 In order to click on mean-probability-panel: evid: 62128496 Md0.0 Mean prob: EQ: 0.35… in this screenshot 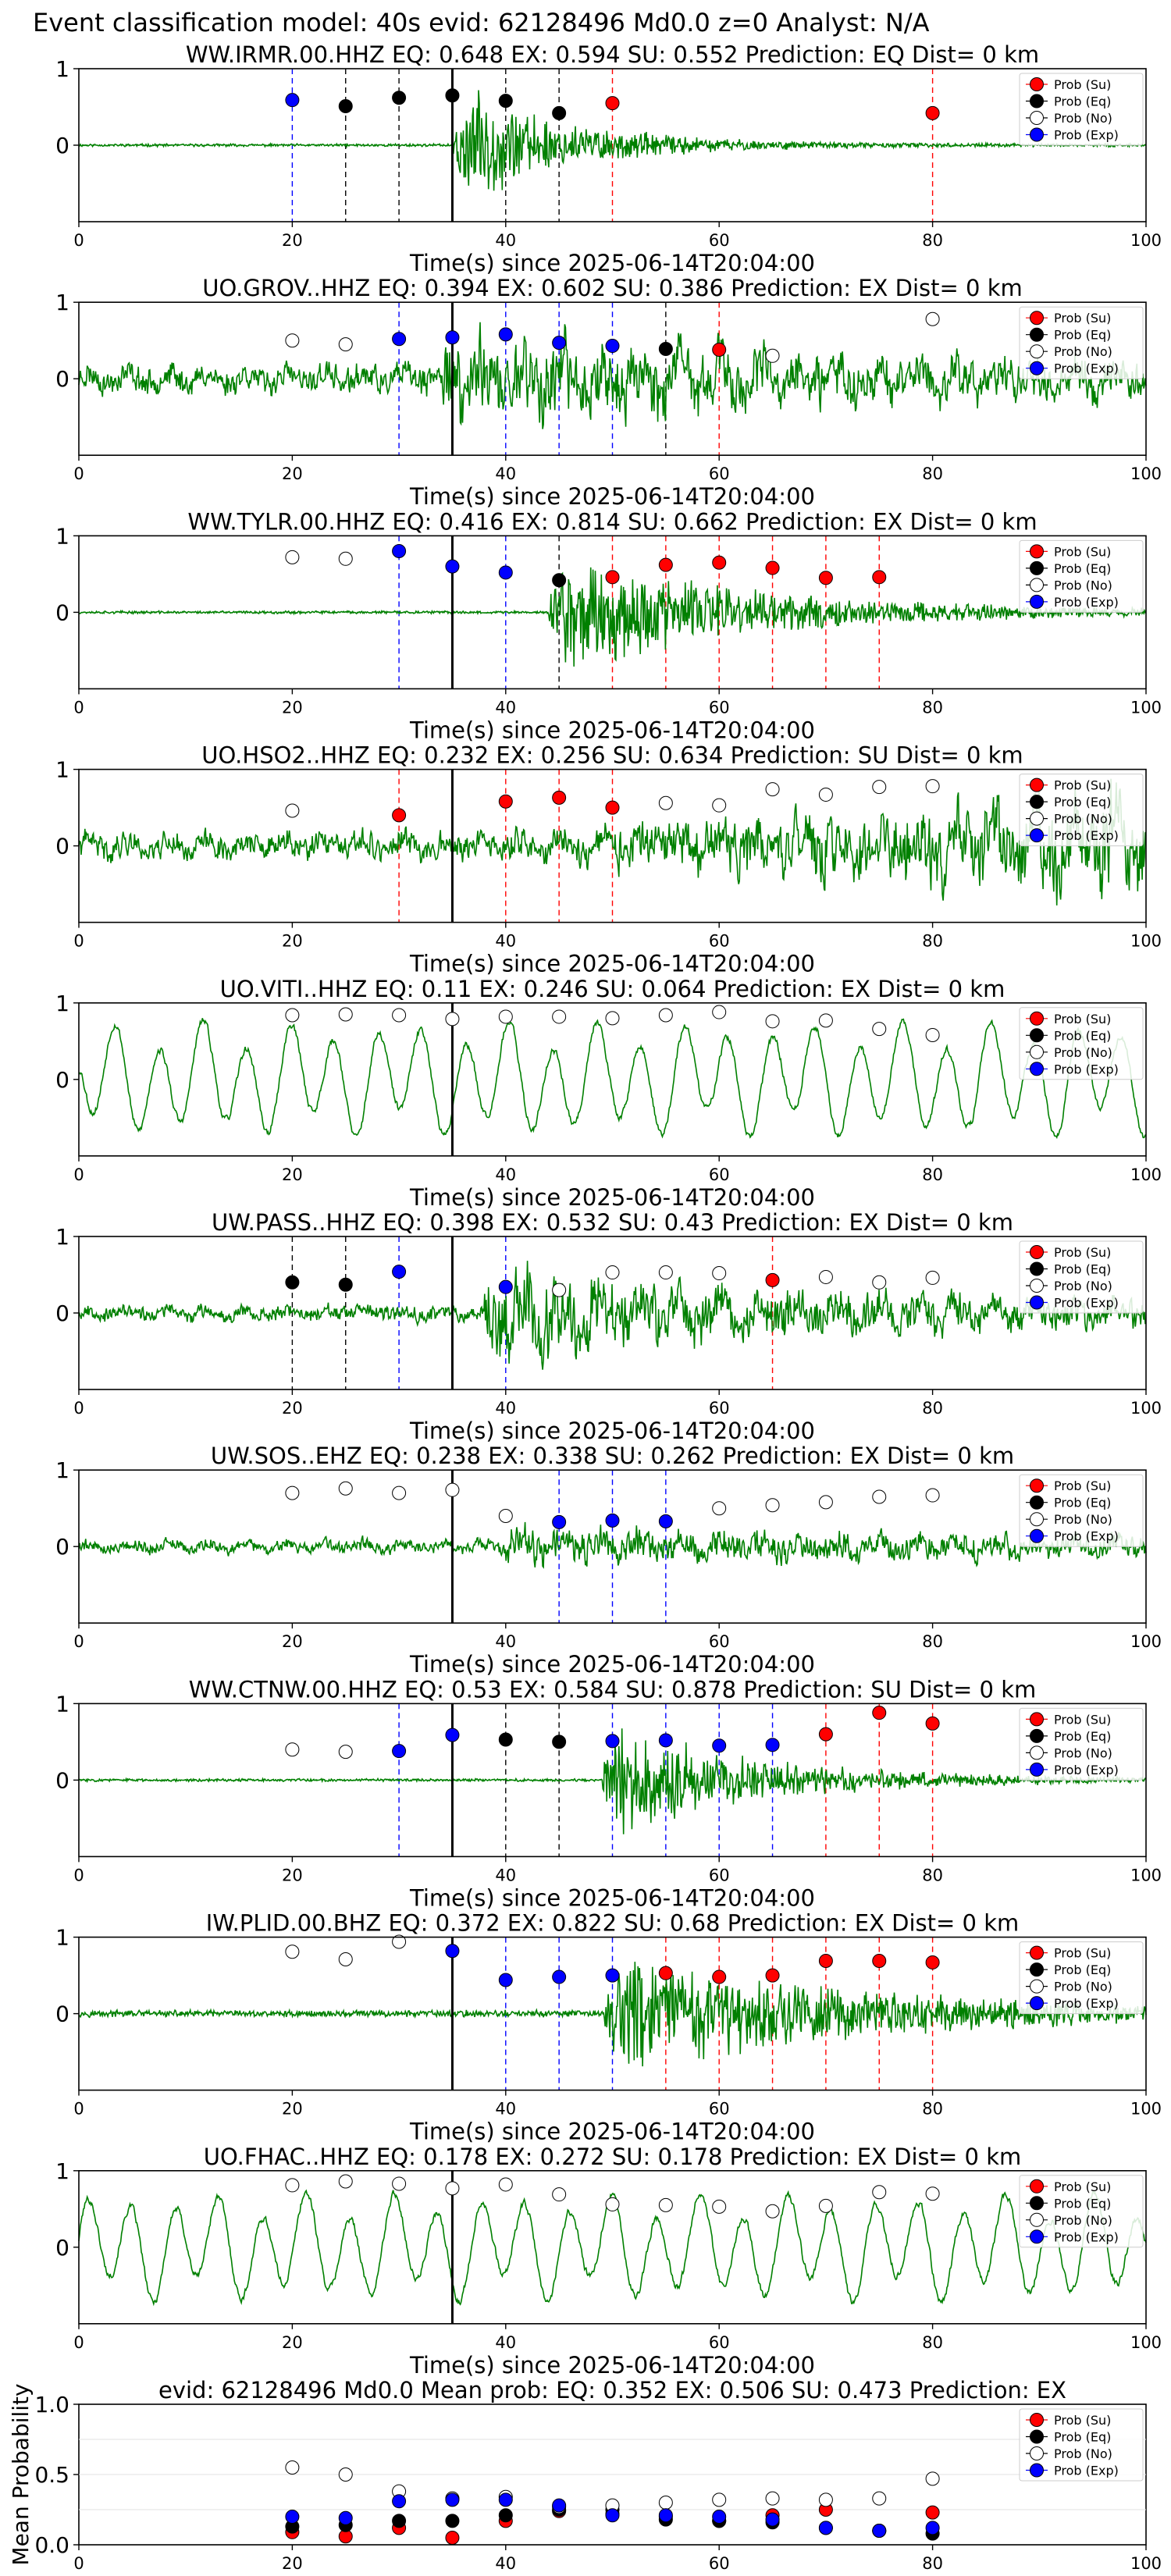, I will do `click(585, 2475)`.